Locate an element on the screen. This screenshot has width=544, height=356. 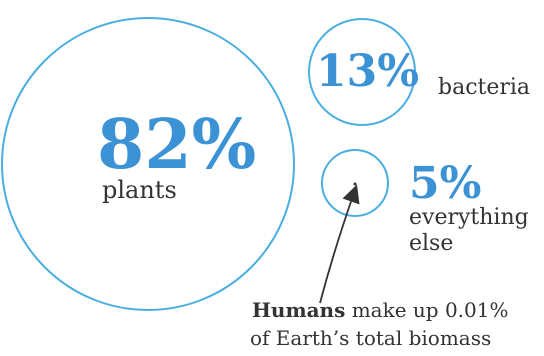
humans-annotation-line2: of Earth’s total biomass is located at coordinates (370, 338).